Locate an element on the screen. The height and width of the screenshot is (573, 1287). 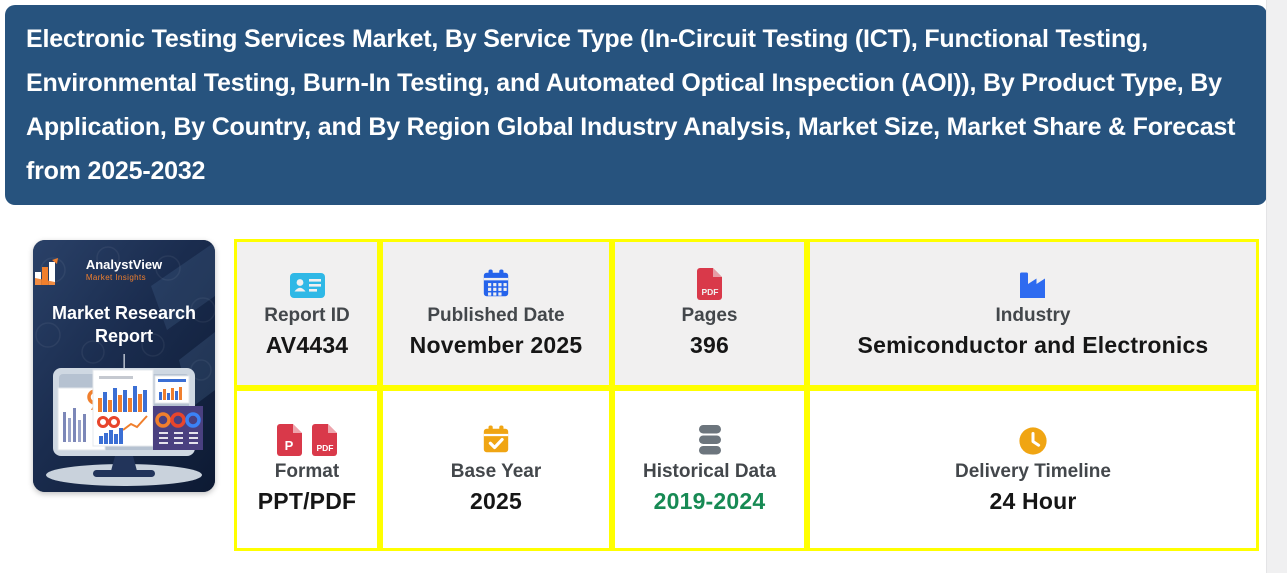
ppt-file-icon: P is located at coordinates (289, 440).